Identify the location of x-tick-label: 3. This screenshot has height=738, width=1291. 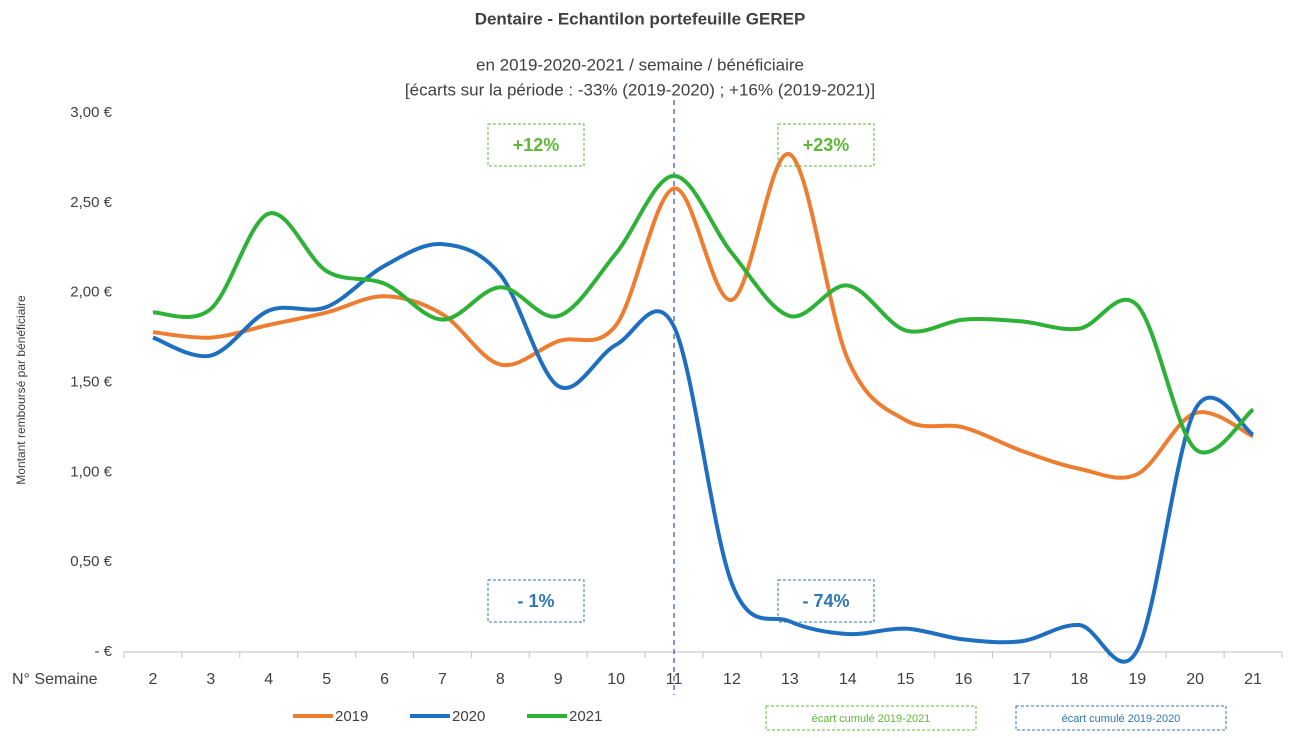
(210, 679).